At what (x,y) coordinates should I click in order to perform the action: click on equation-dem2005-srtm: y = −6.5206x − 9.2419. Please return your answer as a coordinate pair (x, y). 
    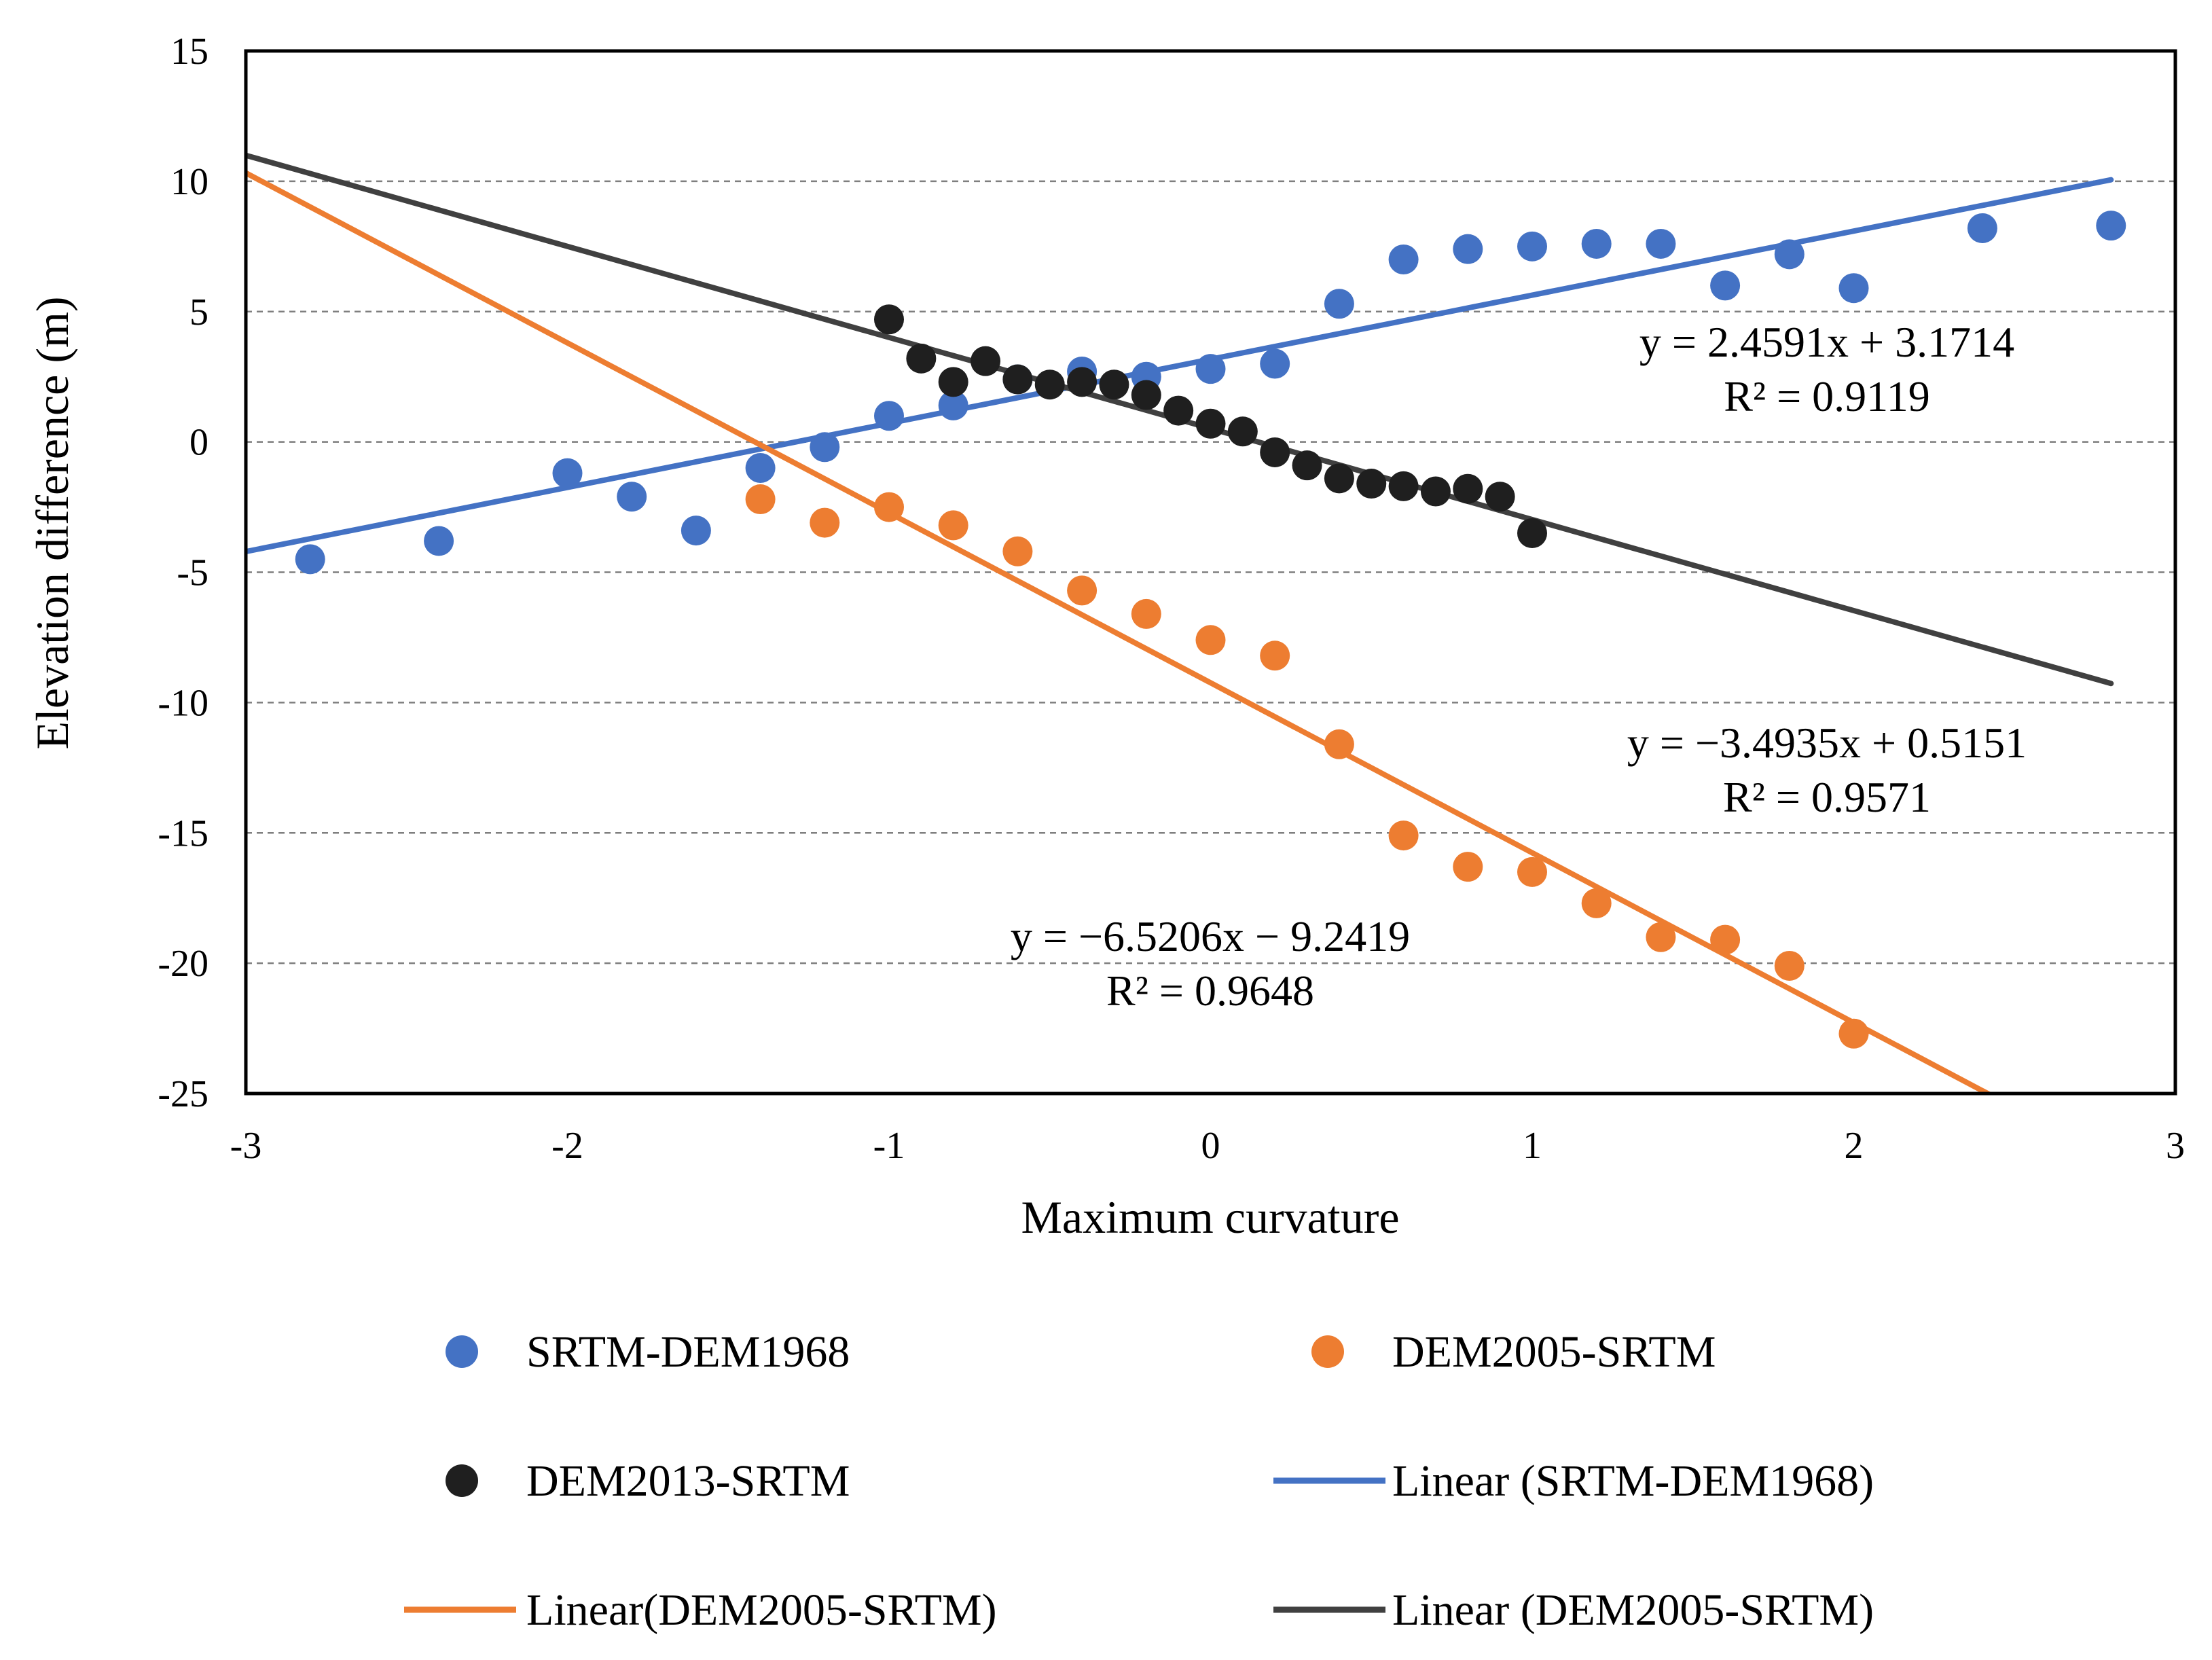
    Looking at the image, I should click on (1210, 936).